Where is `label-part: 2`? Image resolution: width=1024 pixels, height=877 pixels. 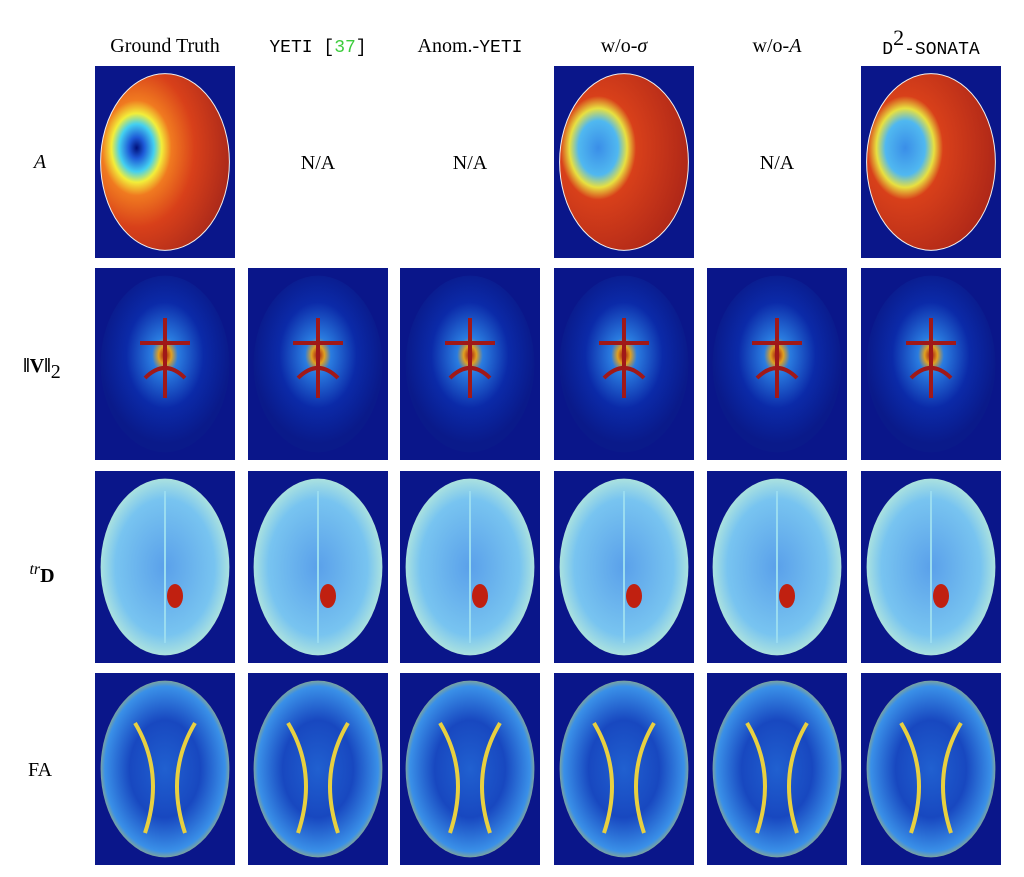 label-part: 2 is located at coordinates (56, 372).